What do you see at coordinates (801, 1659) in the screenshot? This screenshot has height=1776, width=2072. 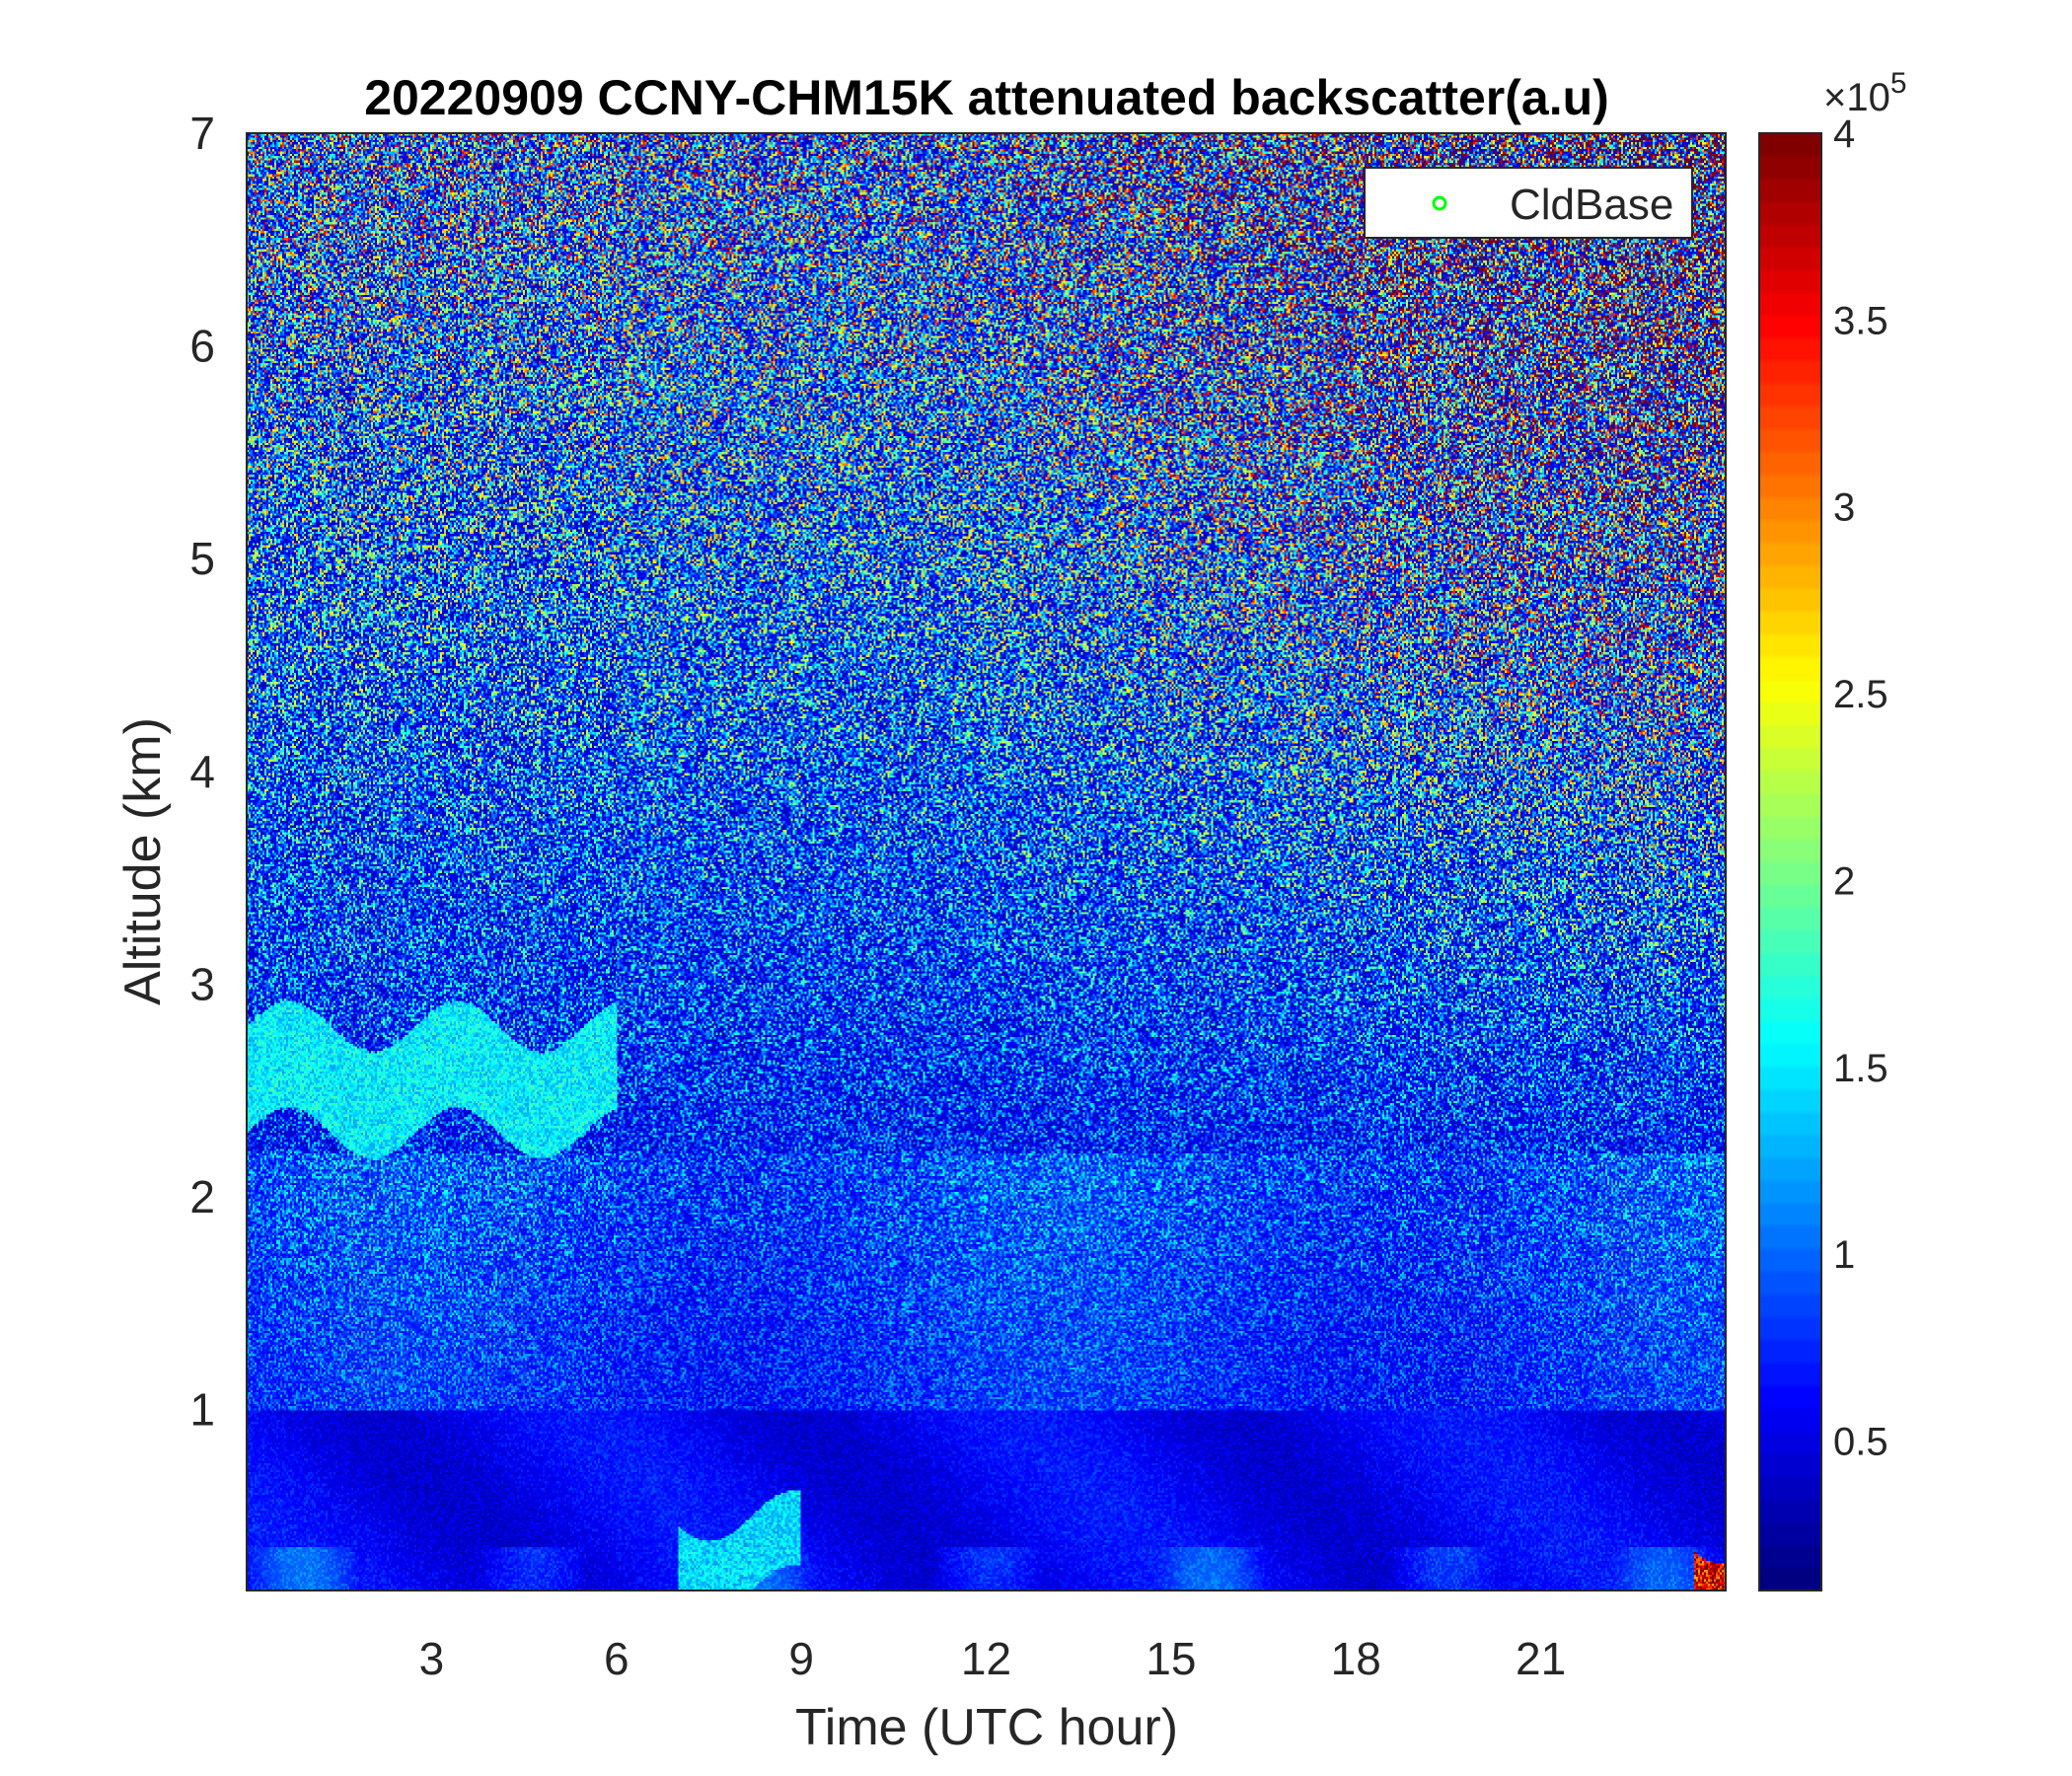 I see `x-tick-label: 9` at bounding box center [801, 1659].